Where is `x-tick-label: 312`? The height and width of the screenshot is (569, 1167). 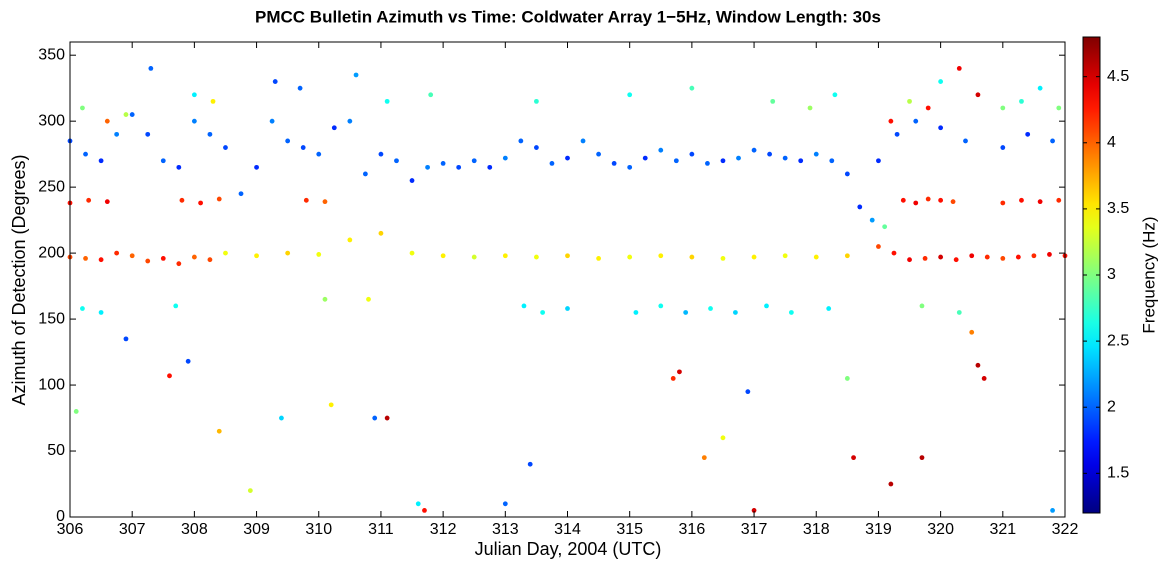 x-tick-label: 312 is located at coordinates (443, 529).